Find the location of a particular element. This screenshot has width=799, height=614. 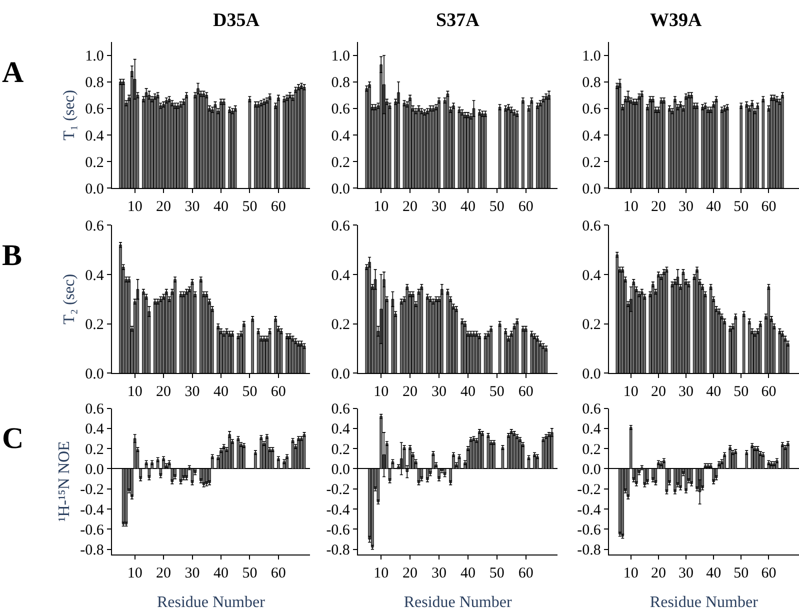

chart-title: D35A is located at coordinates (236, 20).